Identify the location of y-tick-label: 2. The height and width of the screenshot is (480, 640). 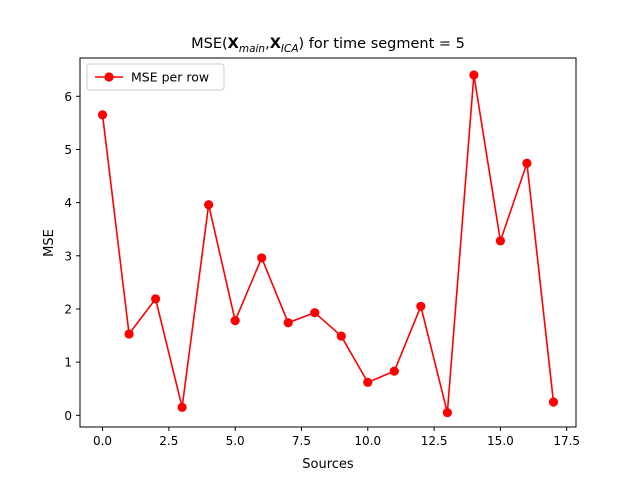
(68, 309).